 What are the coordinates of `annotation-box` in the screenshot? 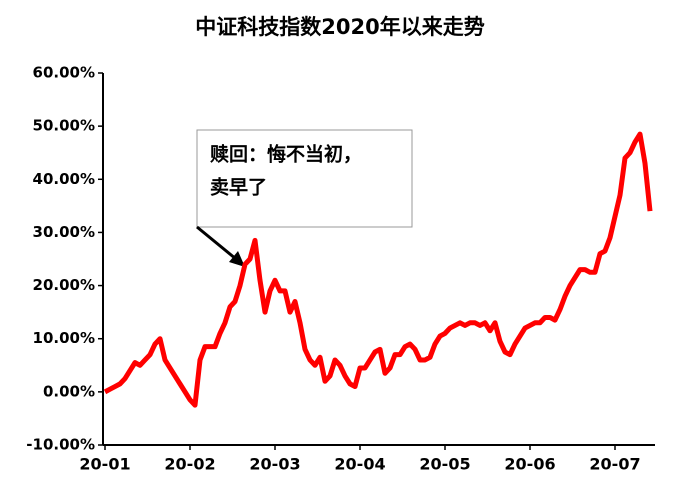 It's located at (304, 178).